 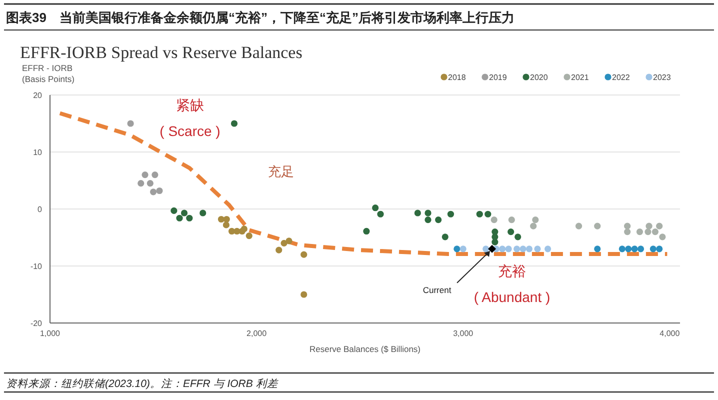 I want to click on x-tick-label: 3,000, so click(x=463, y=333).